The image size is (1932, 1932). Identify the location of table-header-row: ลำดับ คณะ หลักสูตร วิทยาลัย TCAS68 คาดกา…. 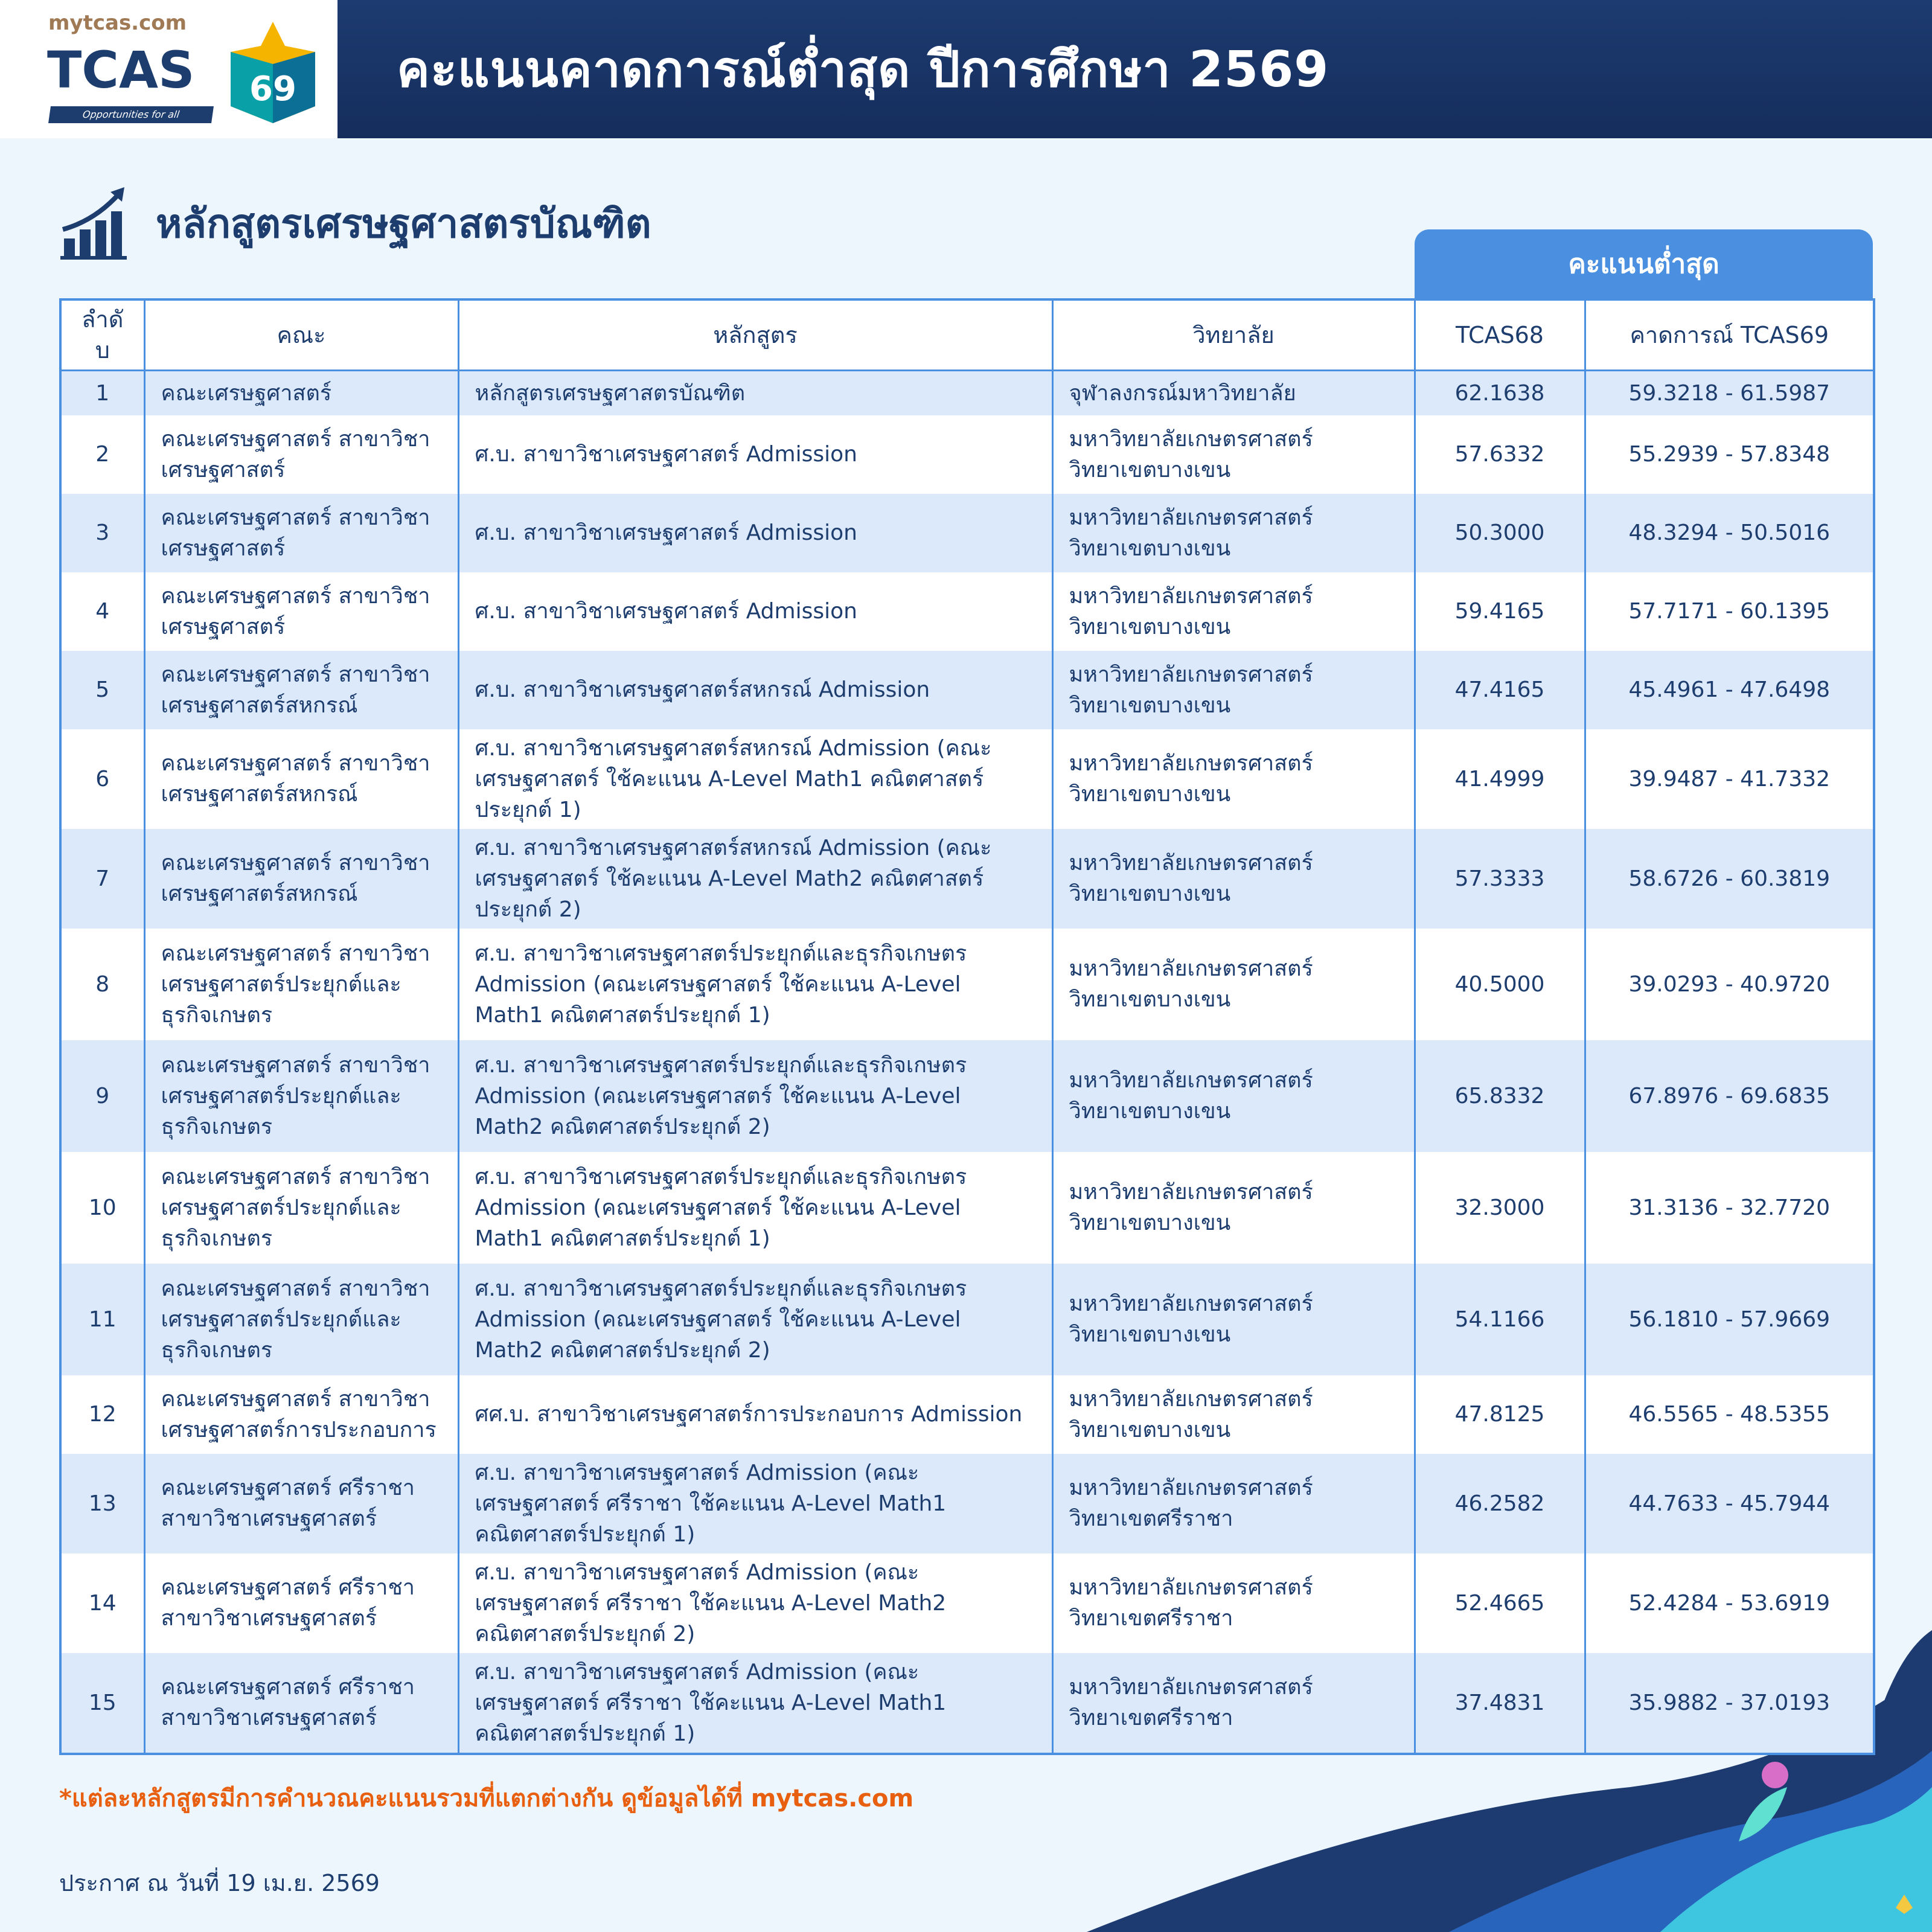
(967, 335).